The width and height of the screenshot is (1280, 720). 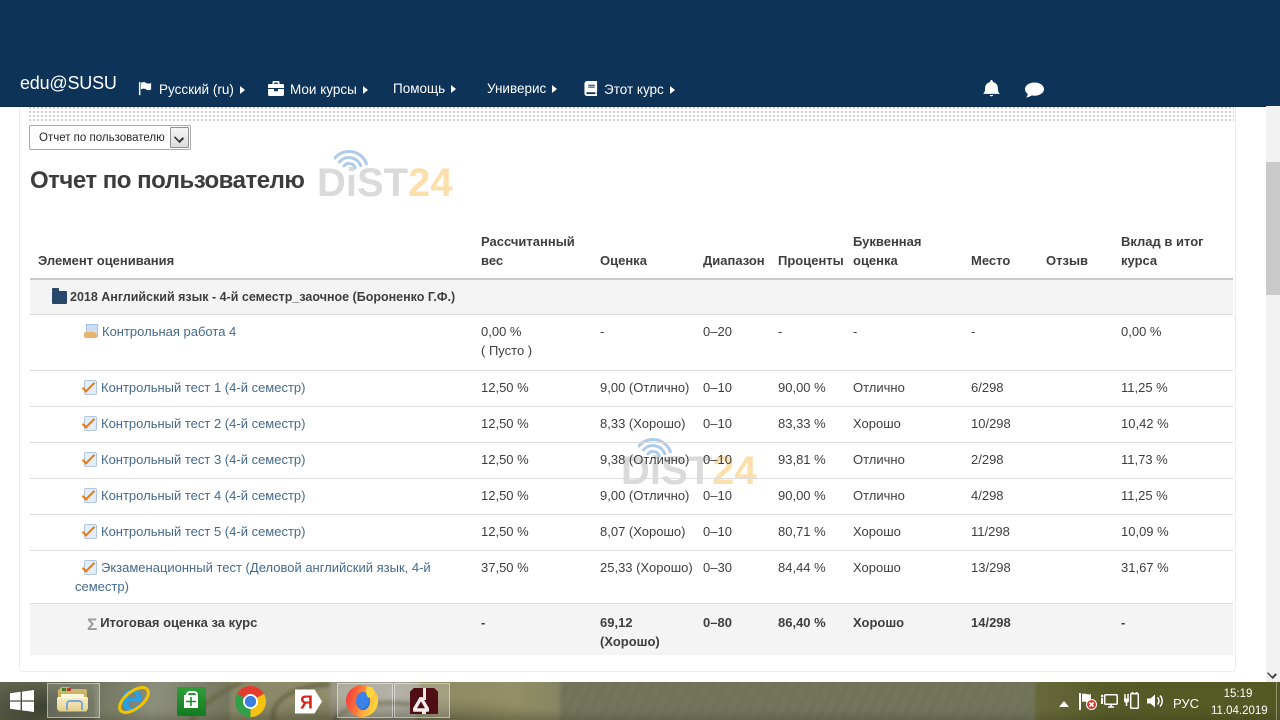 I want to click on svg-text: Я, so click(x=306, y=703).